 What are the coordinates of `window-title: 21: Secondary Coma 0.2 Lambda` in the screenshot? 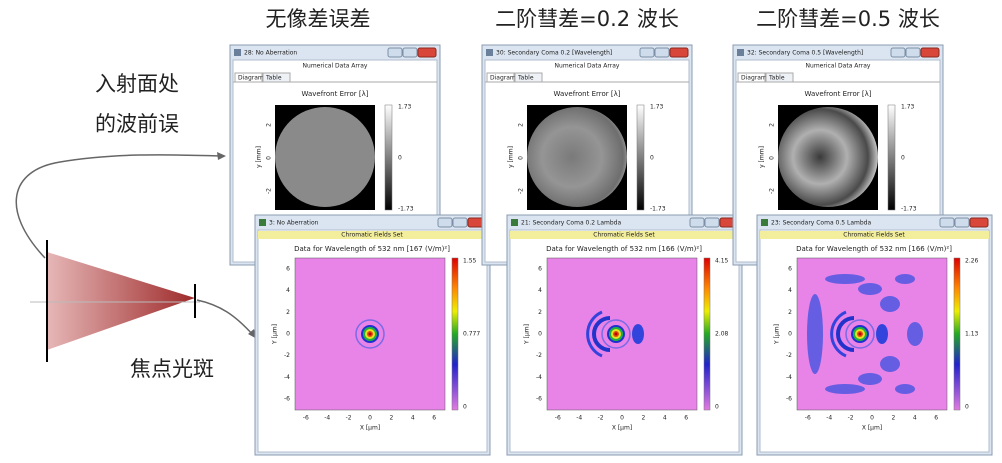 It's located at (571, 223).